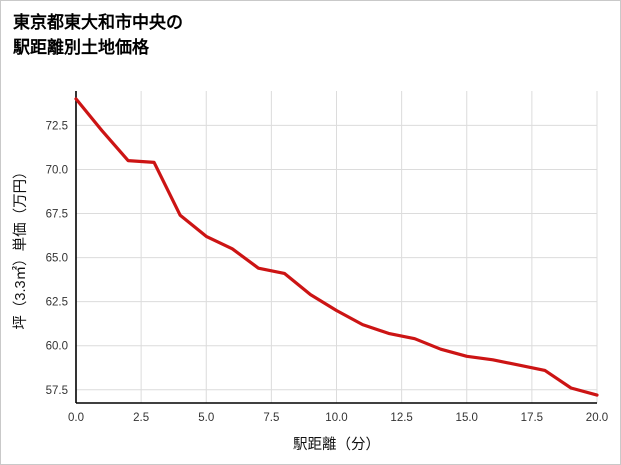 This screenshot has width=621, height=465. I want to click on chart-title-line2: 駅距離別土地価格, so click(81, 47).